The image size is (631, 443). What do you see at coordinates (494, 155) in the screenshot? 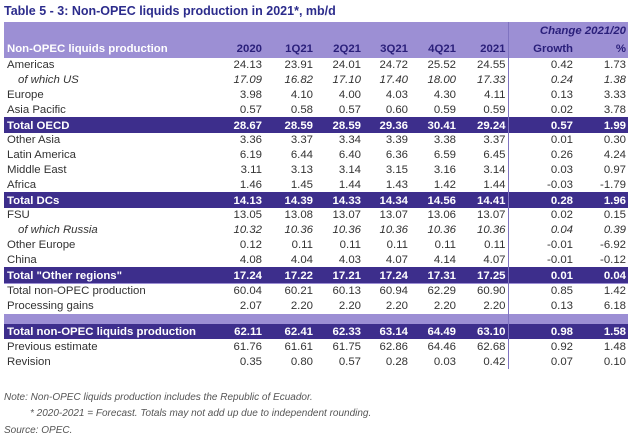
I see `table-cell: 6.45` at bounding box center [494, 155].